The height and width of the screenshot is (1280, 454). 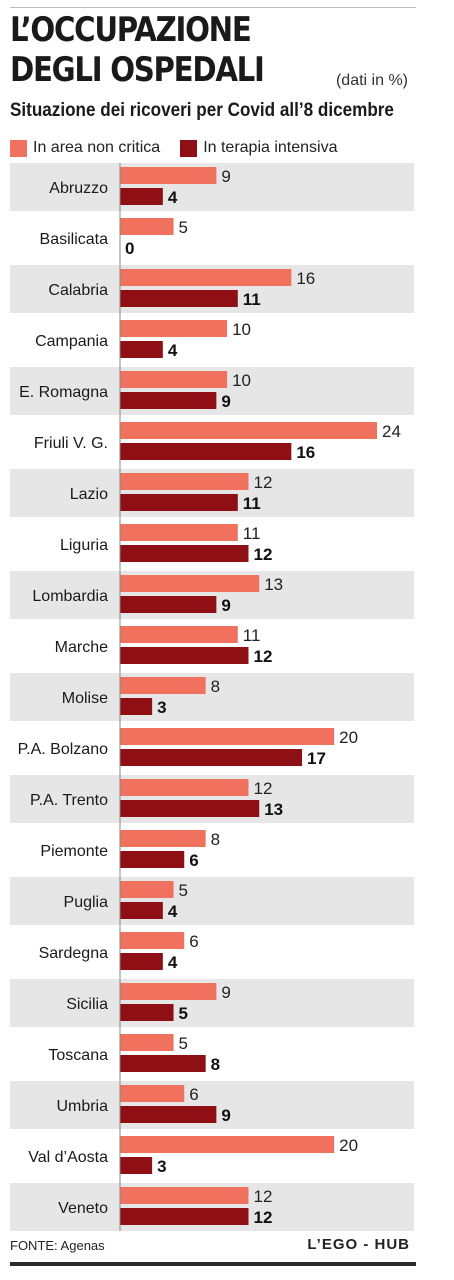 What do you see at coordinates (87, 1004) in the screenshot?
I see `category-label: Sicilia` at bounding box center [87, 1004].